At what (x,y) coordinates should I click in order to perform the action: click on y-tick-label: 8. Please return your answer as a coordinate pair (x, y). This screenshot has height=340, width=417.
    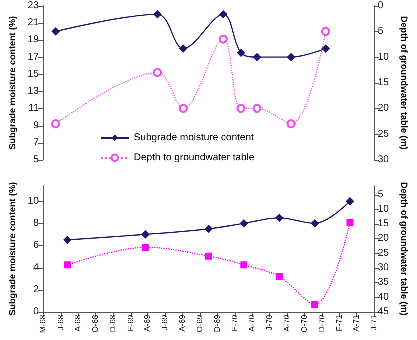
    Looking at the image, I should click on (36, 224).